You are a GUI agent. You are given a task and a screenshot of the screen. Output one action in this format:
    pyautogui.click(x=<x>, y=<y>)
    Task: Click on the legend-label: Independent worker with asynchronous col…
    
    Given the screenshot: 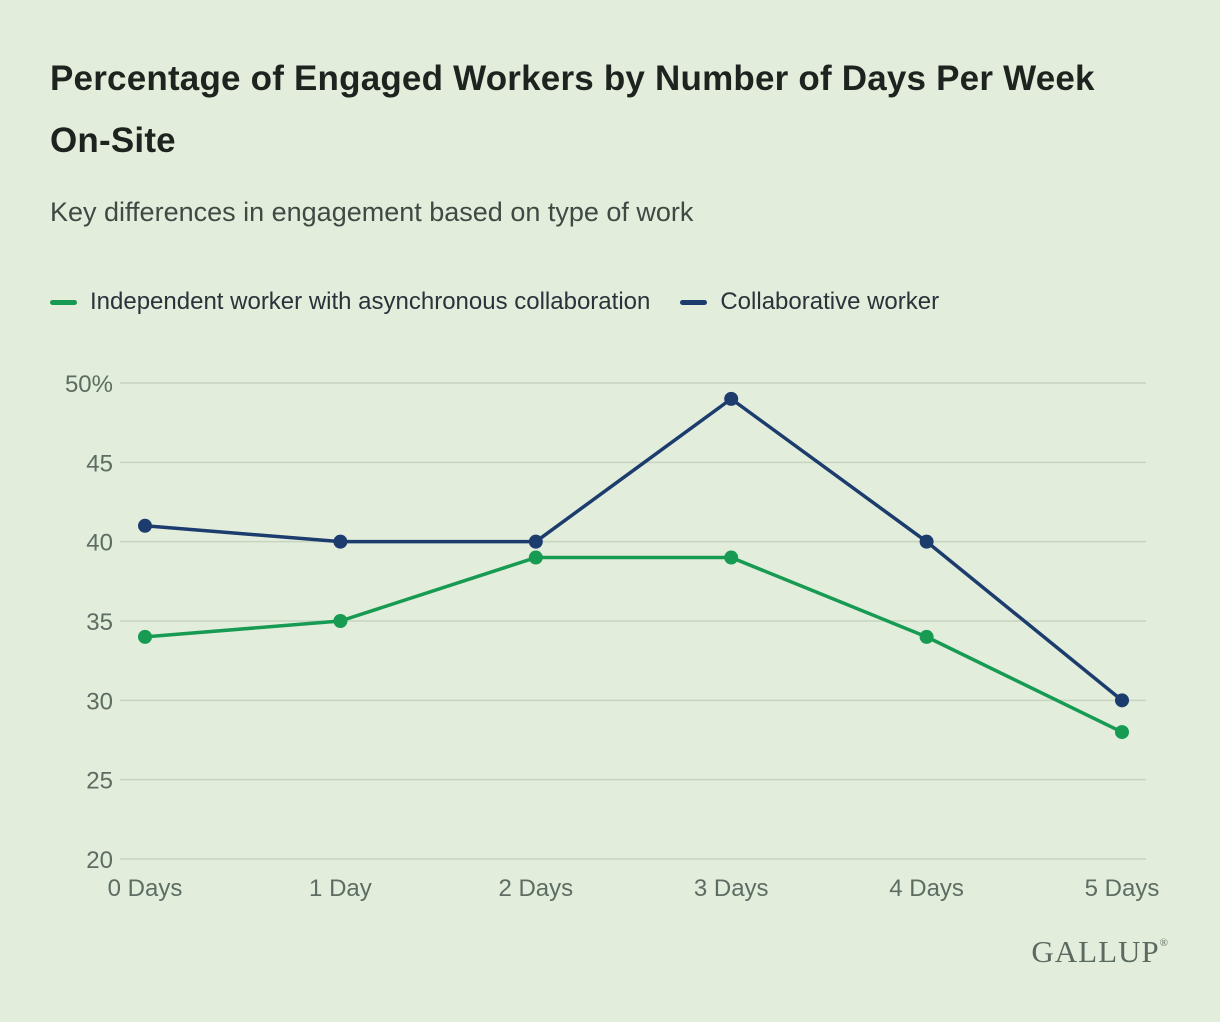 What is the action you would take?
    pyautogui.click(x=370, y=301)
    